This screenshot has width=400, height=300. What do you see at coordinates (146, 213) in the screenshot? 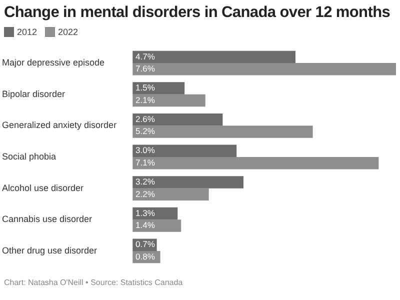
I see `data-label: 1.3%` at bounding box center [146, 213].